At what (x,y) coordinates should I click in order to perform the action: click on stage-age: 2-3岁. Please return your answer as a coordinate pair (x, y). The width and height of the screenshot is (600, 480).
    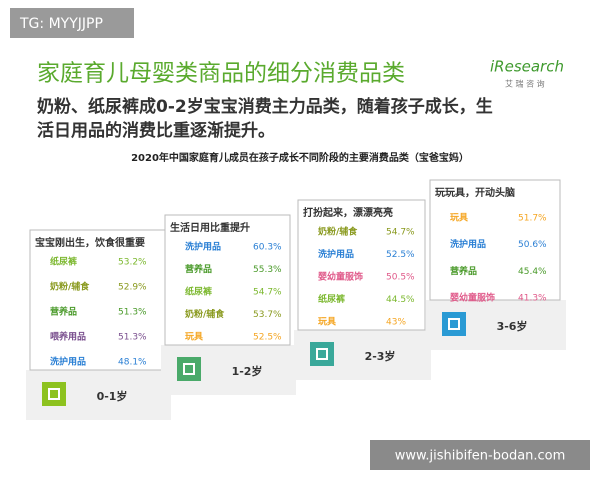
    Looking at the image, I should click on (380, 356).